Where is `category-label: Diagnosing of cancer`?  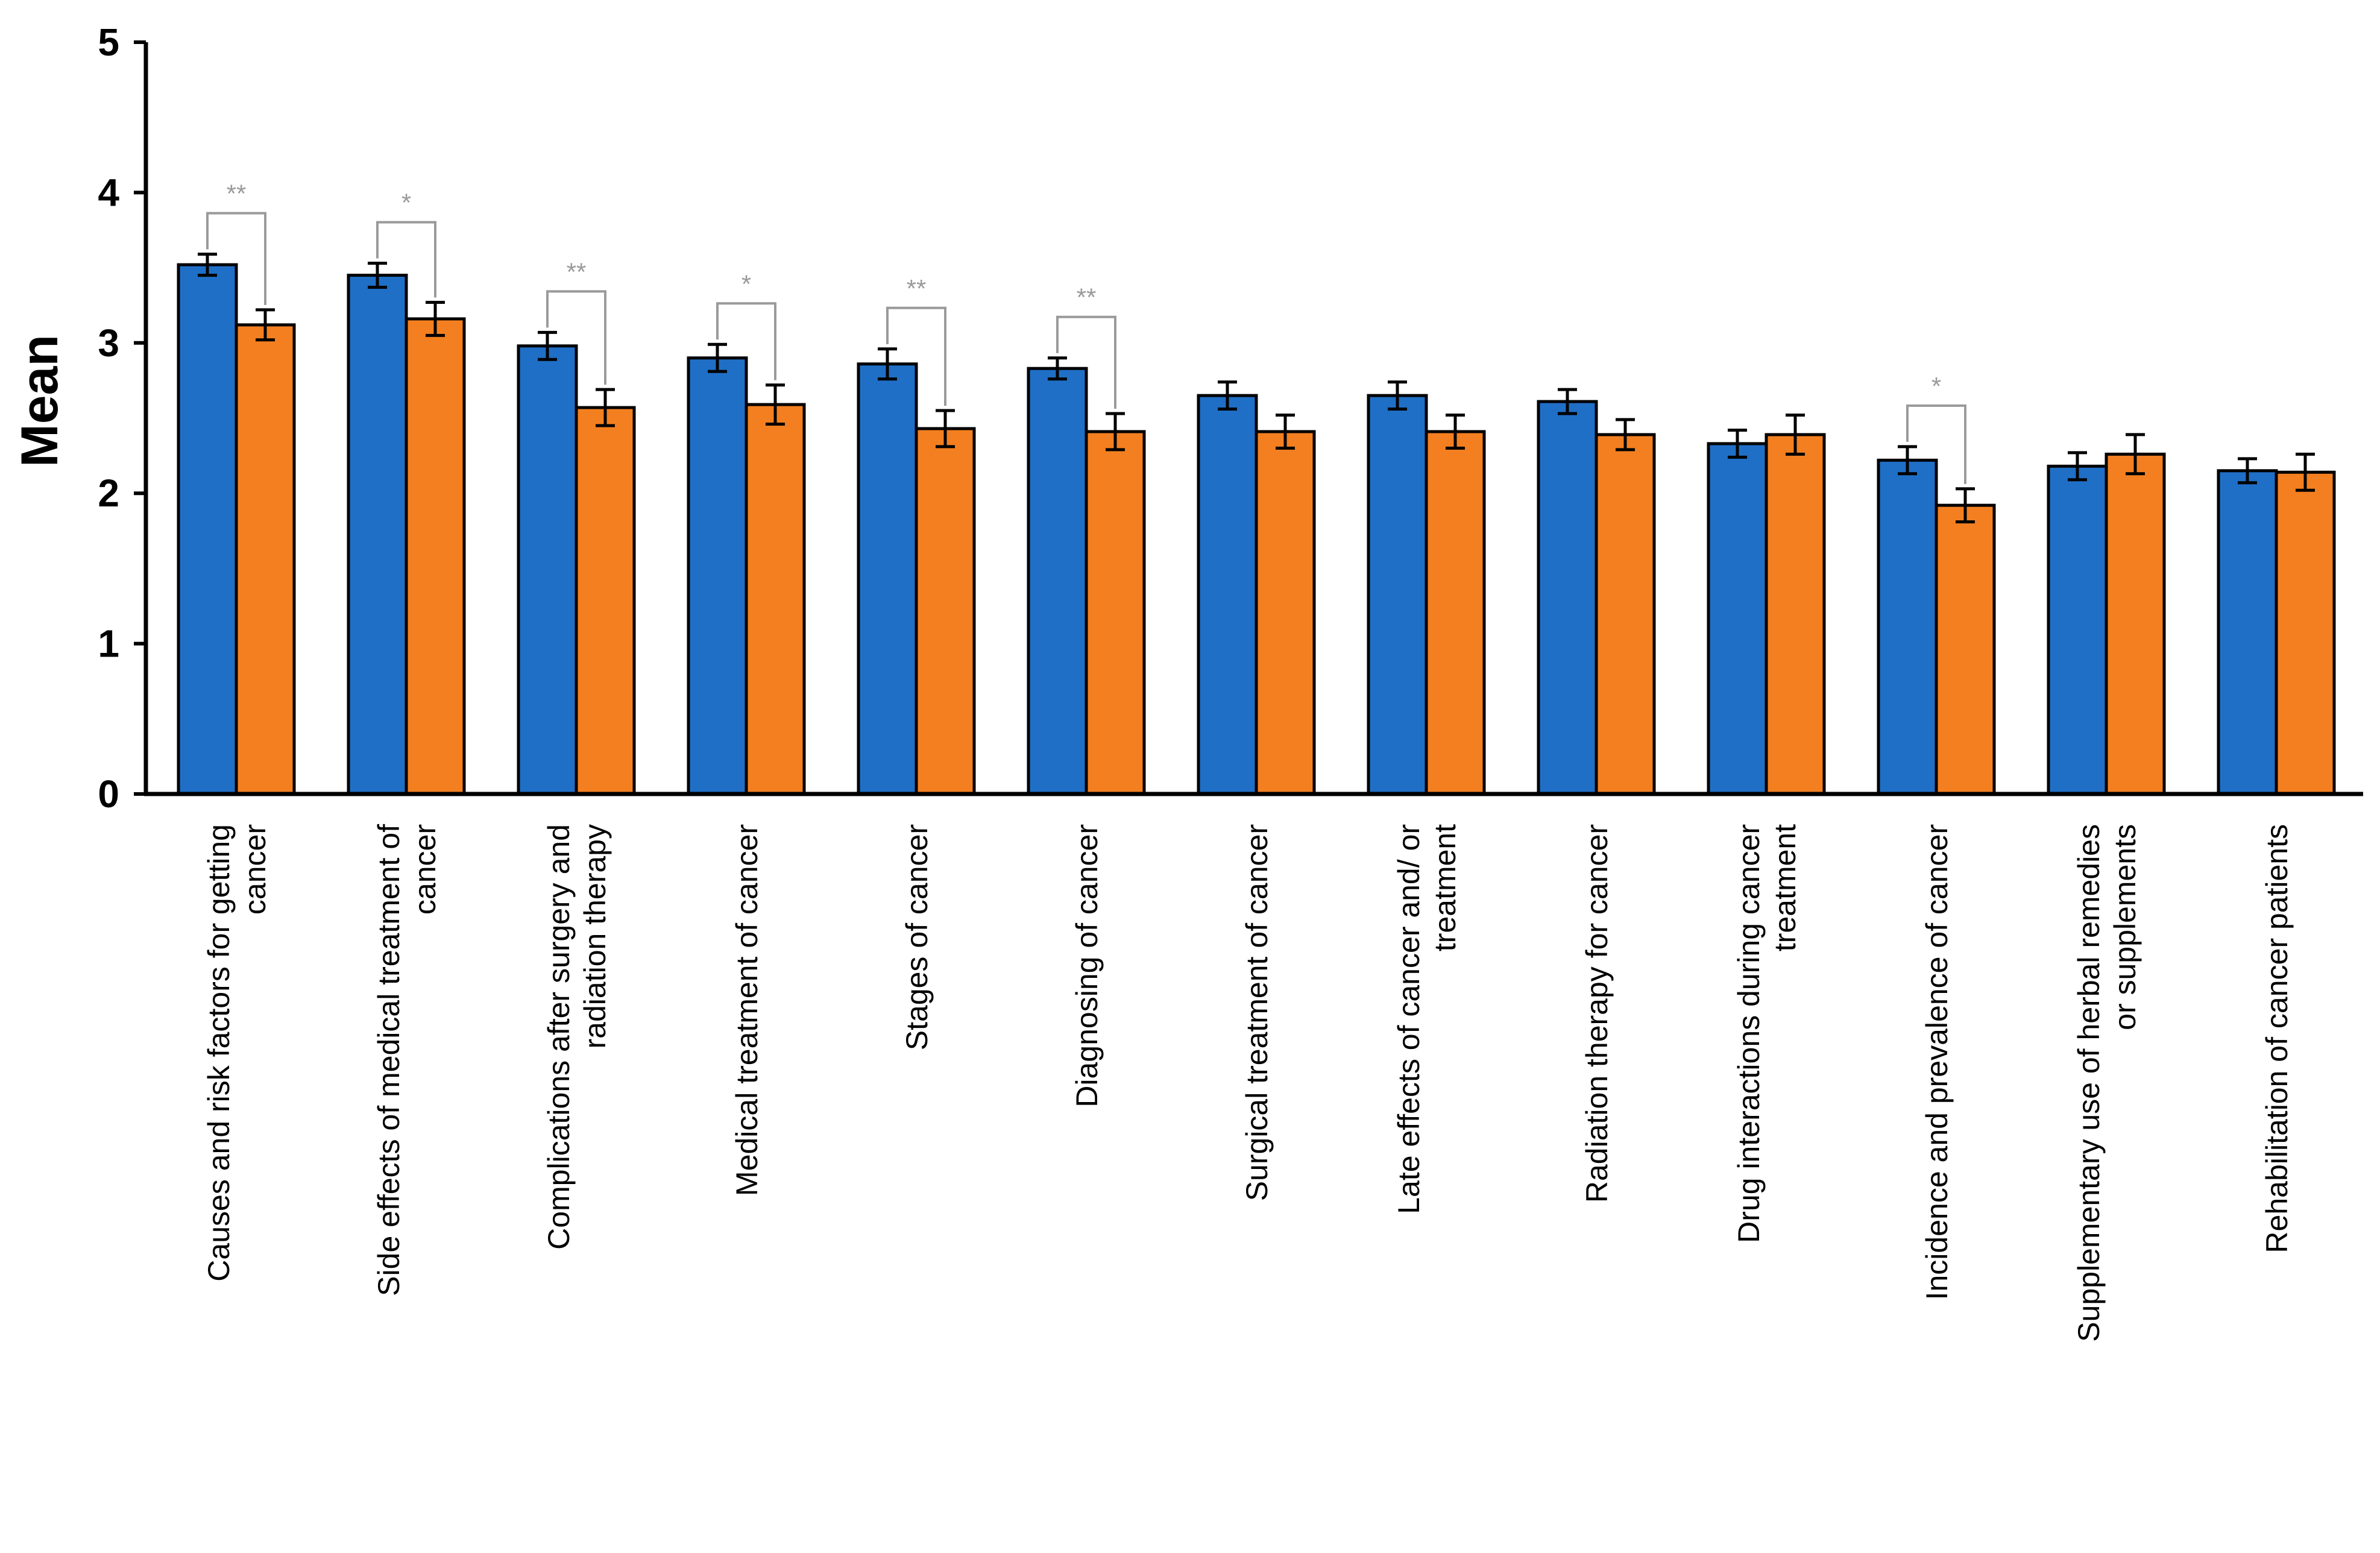 category-label: Diagnosing of cancer is located at coordinates (1087, 965).